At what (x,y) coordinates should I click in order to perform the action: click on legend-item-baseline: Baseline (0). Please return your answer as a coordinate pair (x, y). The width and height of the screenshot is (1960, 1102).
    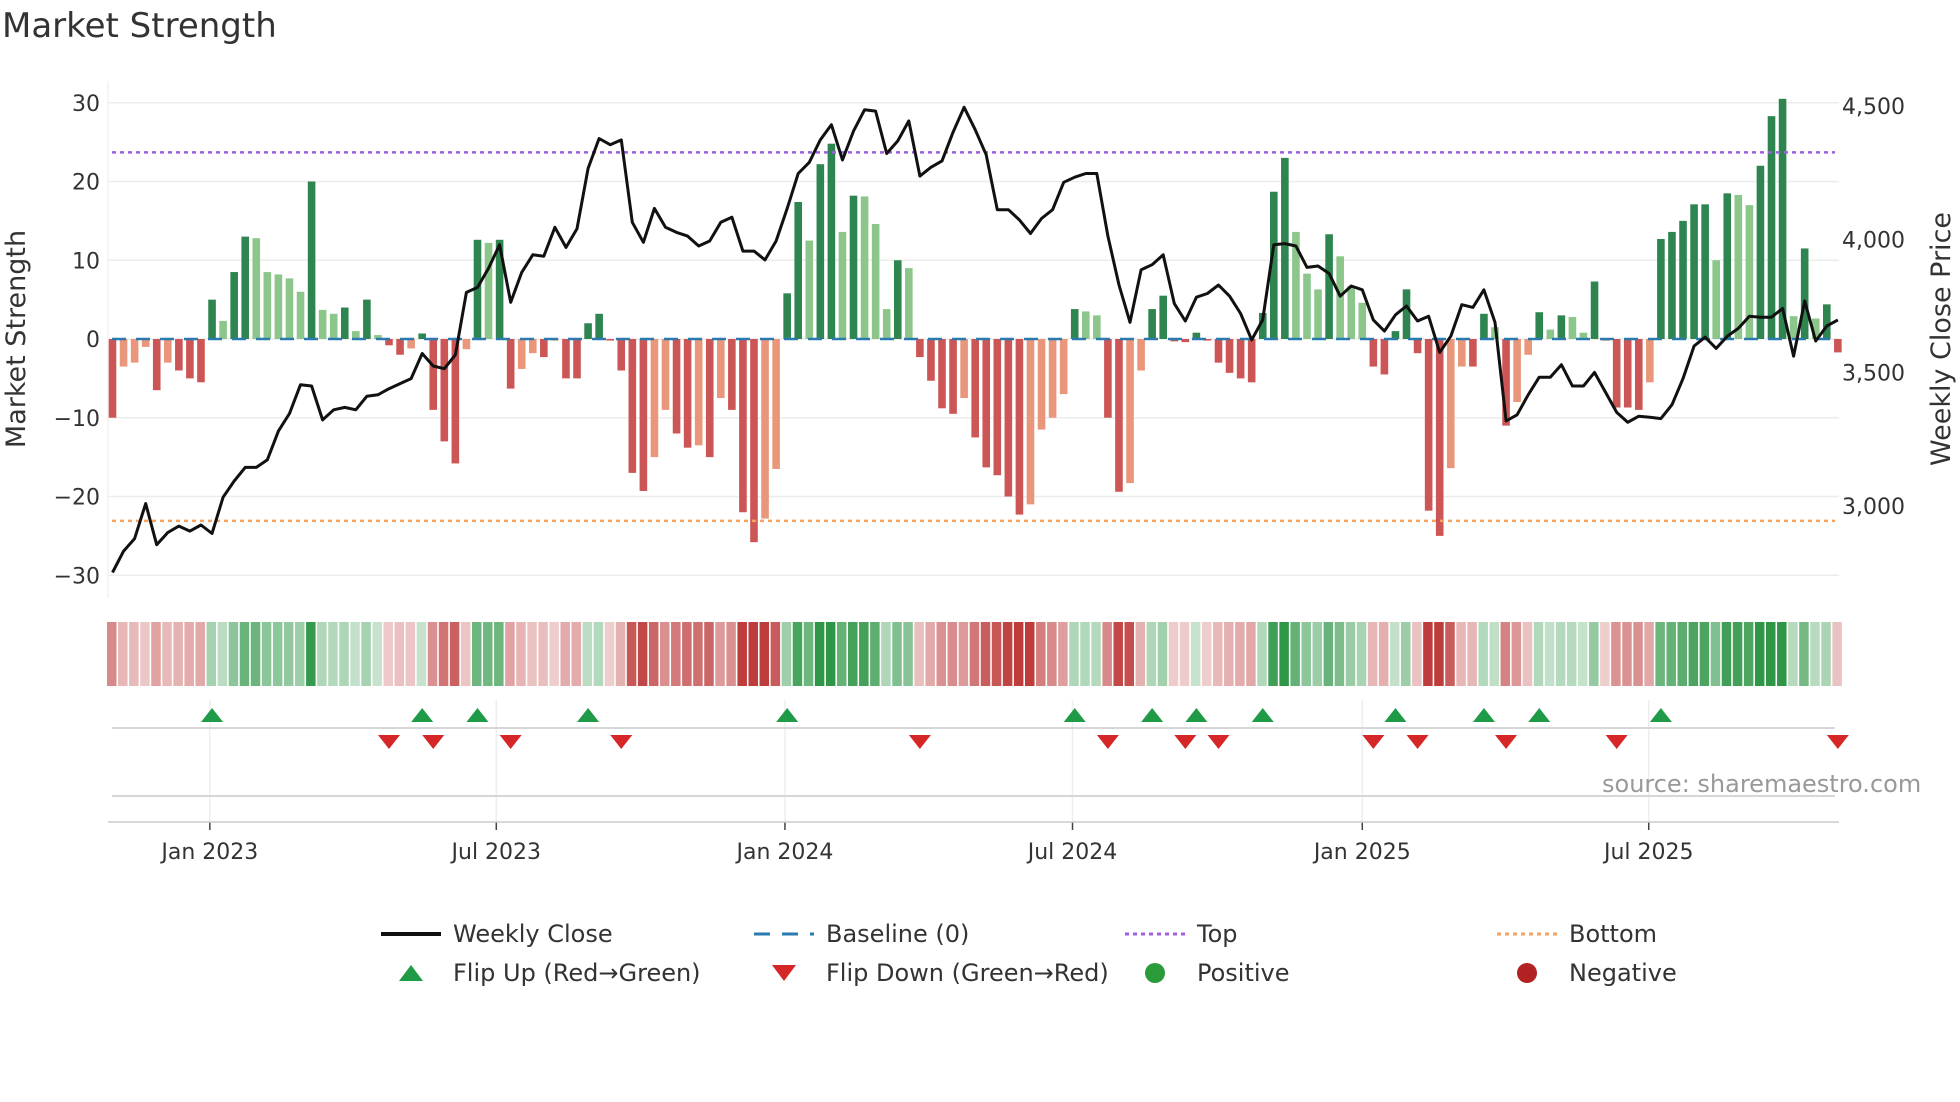
    Looking at the image, I should click on (861, 934).